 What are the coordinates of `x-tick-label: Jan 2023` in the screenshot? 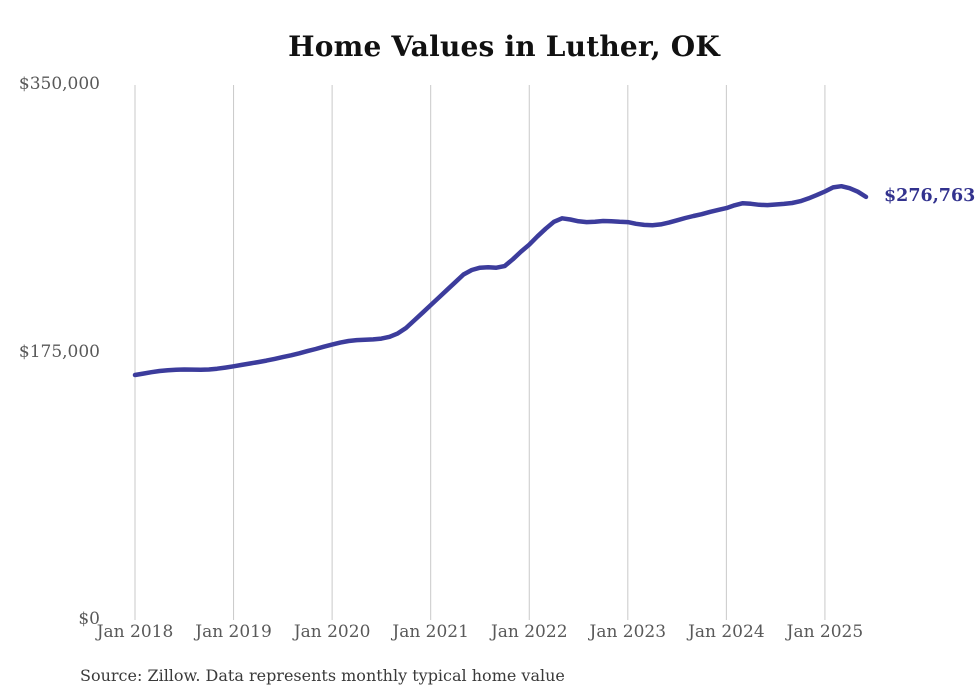 It's located at (628, 632).